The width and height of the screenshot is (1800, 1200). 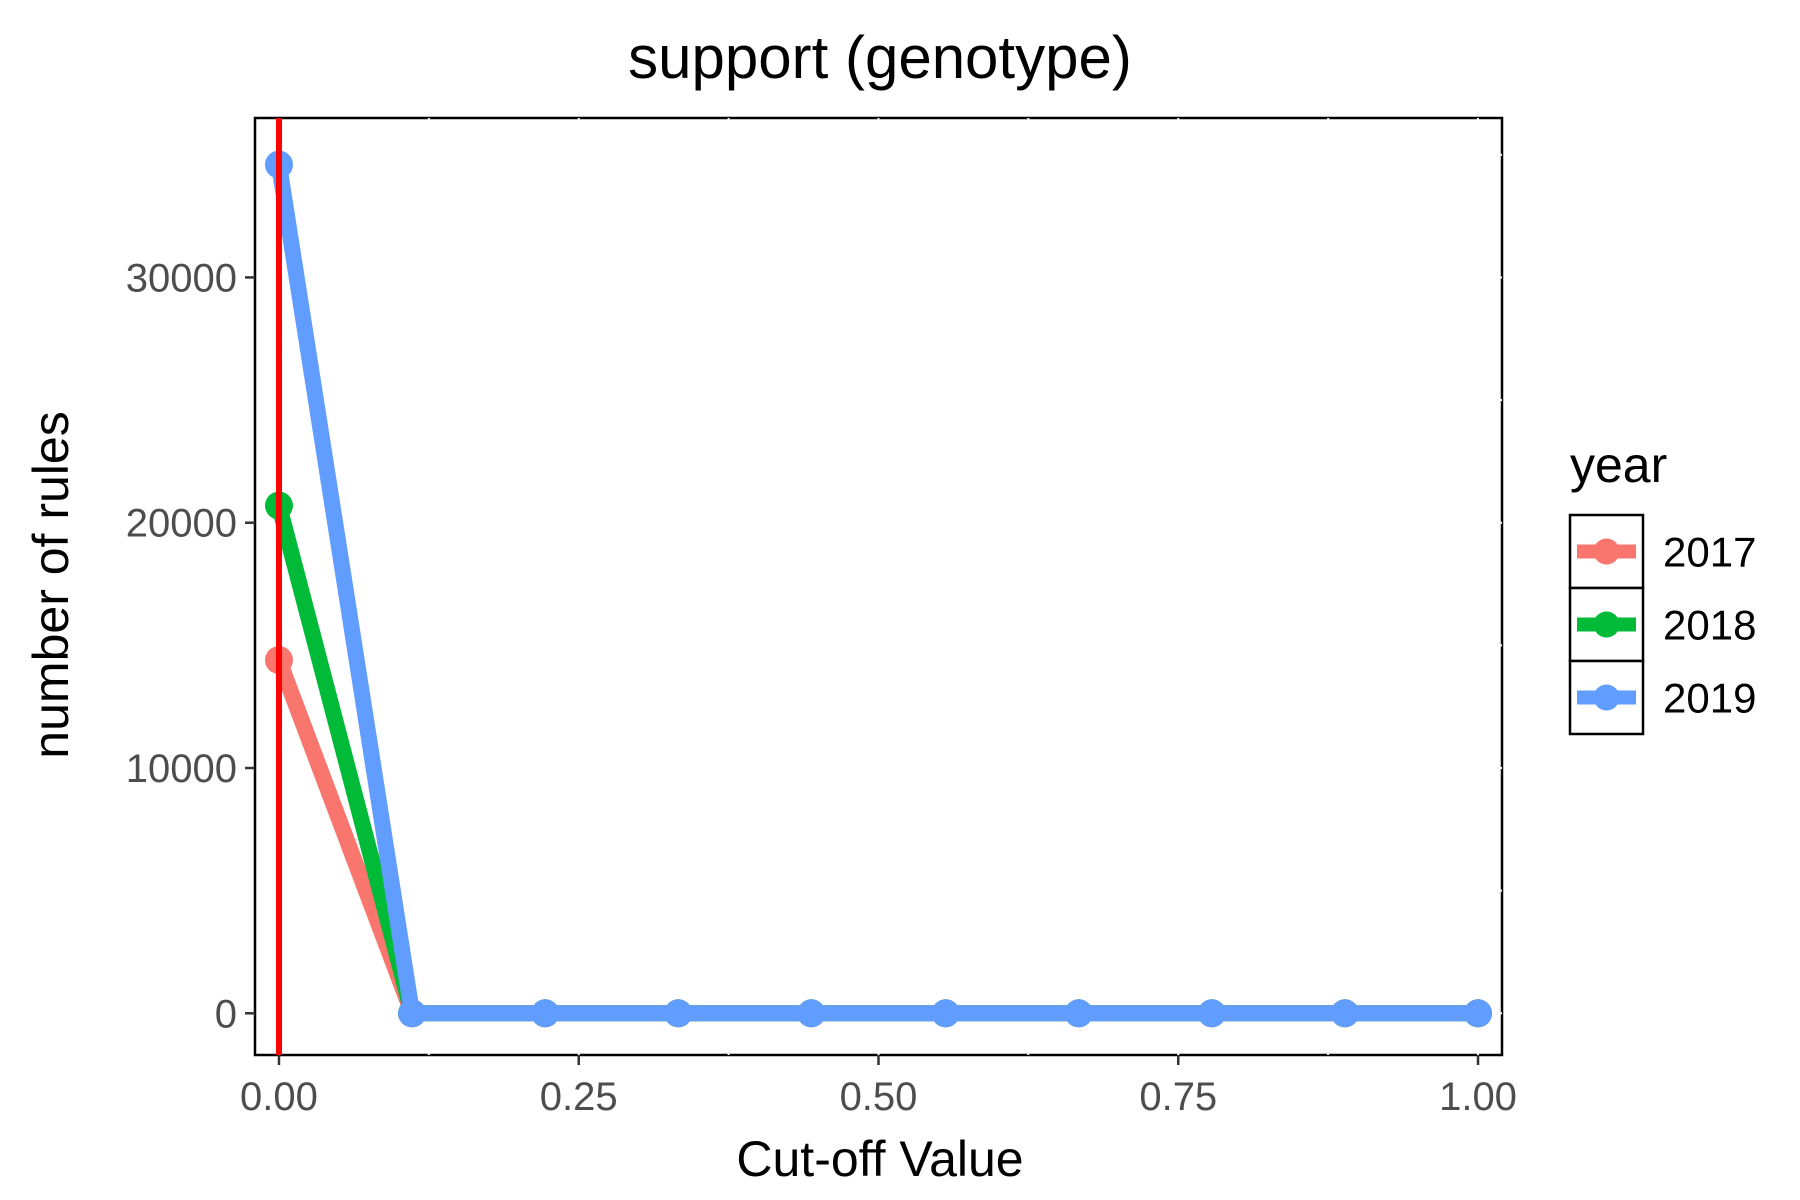 I want to click on x-tick-label: 0.25, so click(x=579, y=1097).